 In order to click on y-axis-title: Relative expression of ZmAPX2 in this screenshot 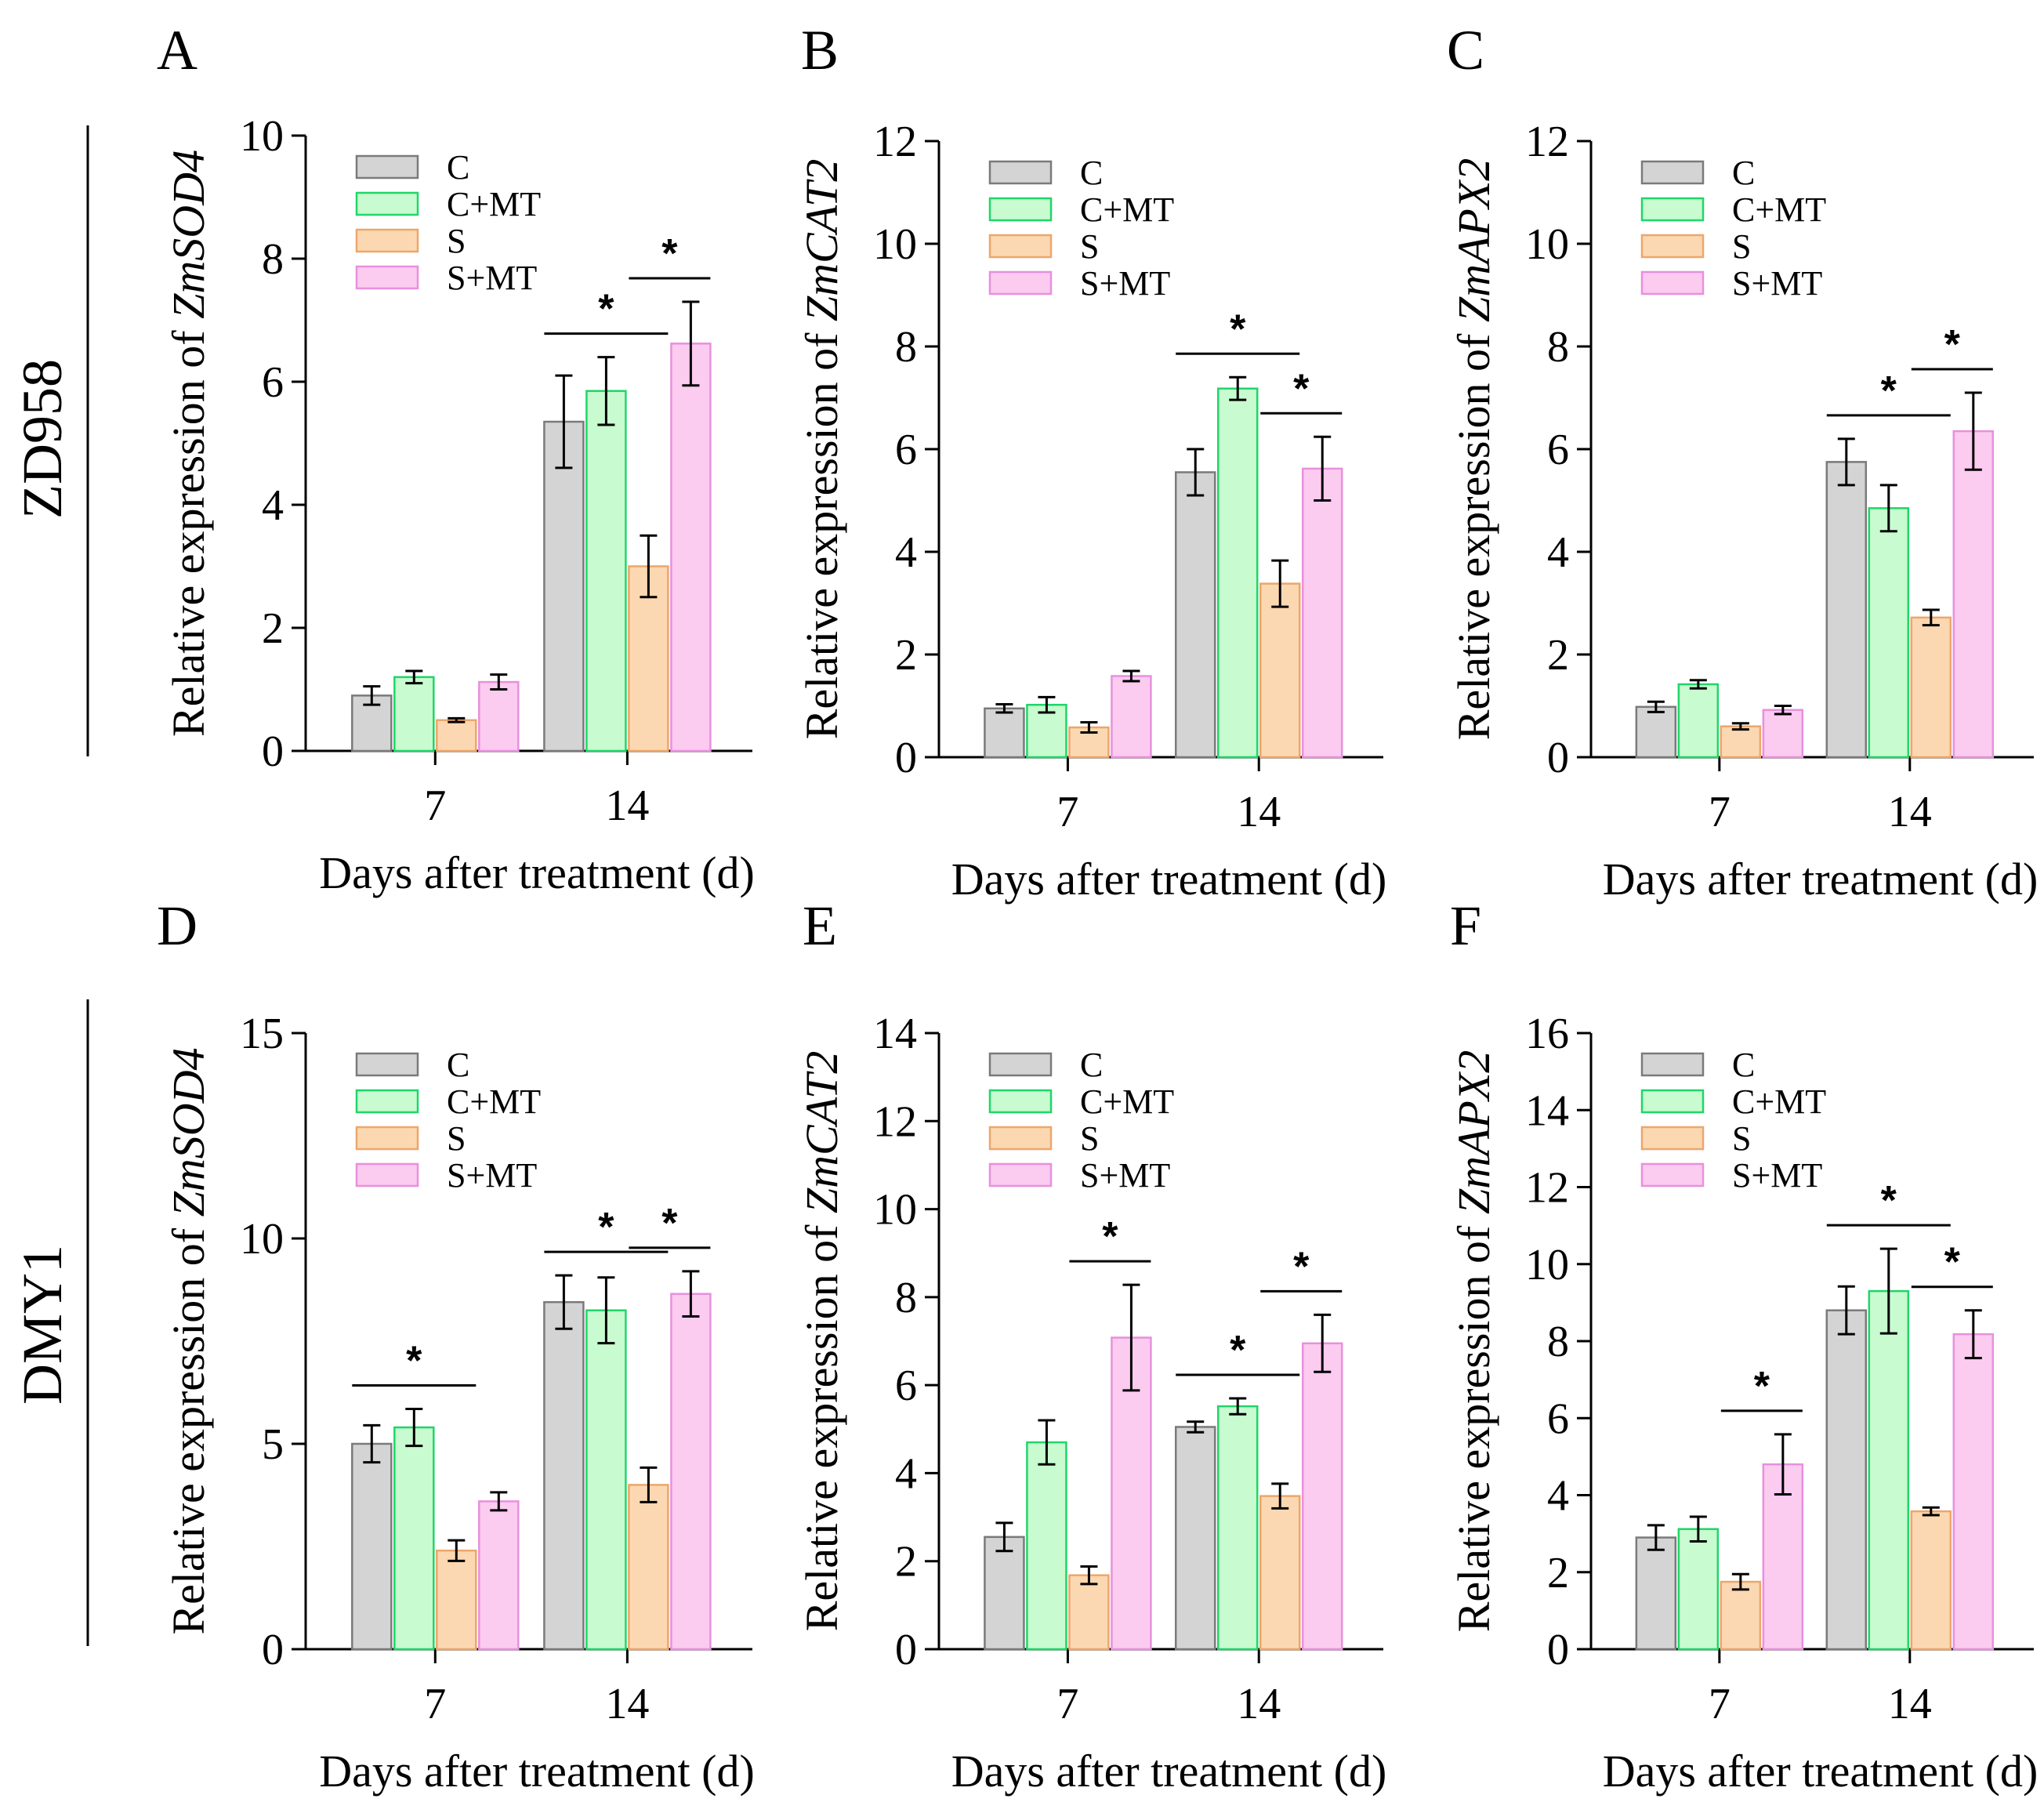, I will do `click(1473, 1341)`.